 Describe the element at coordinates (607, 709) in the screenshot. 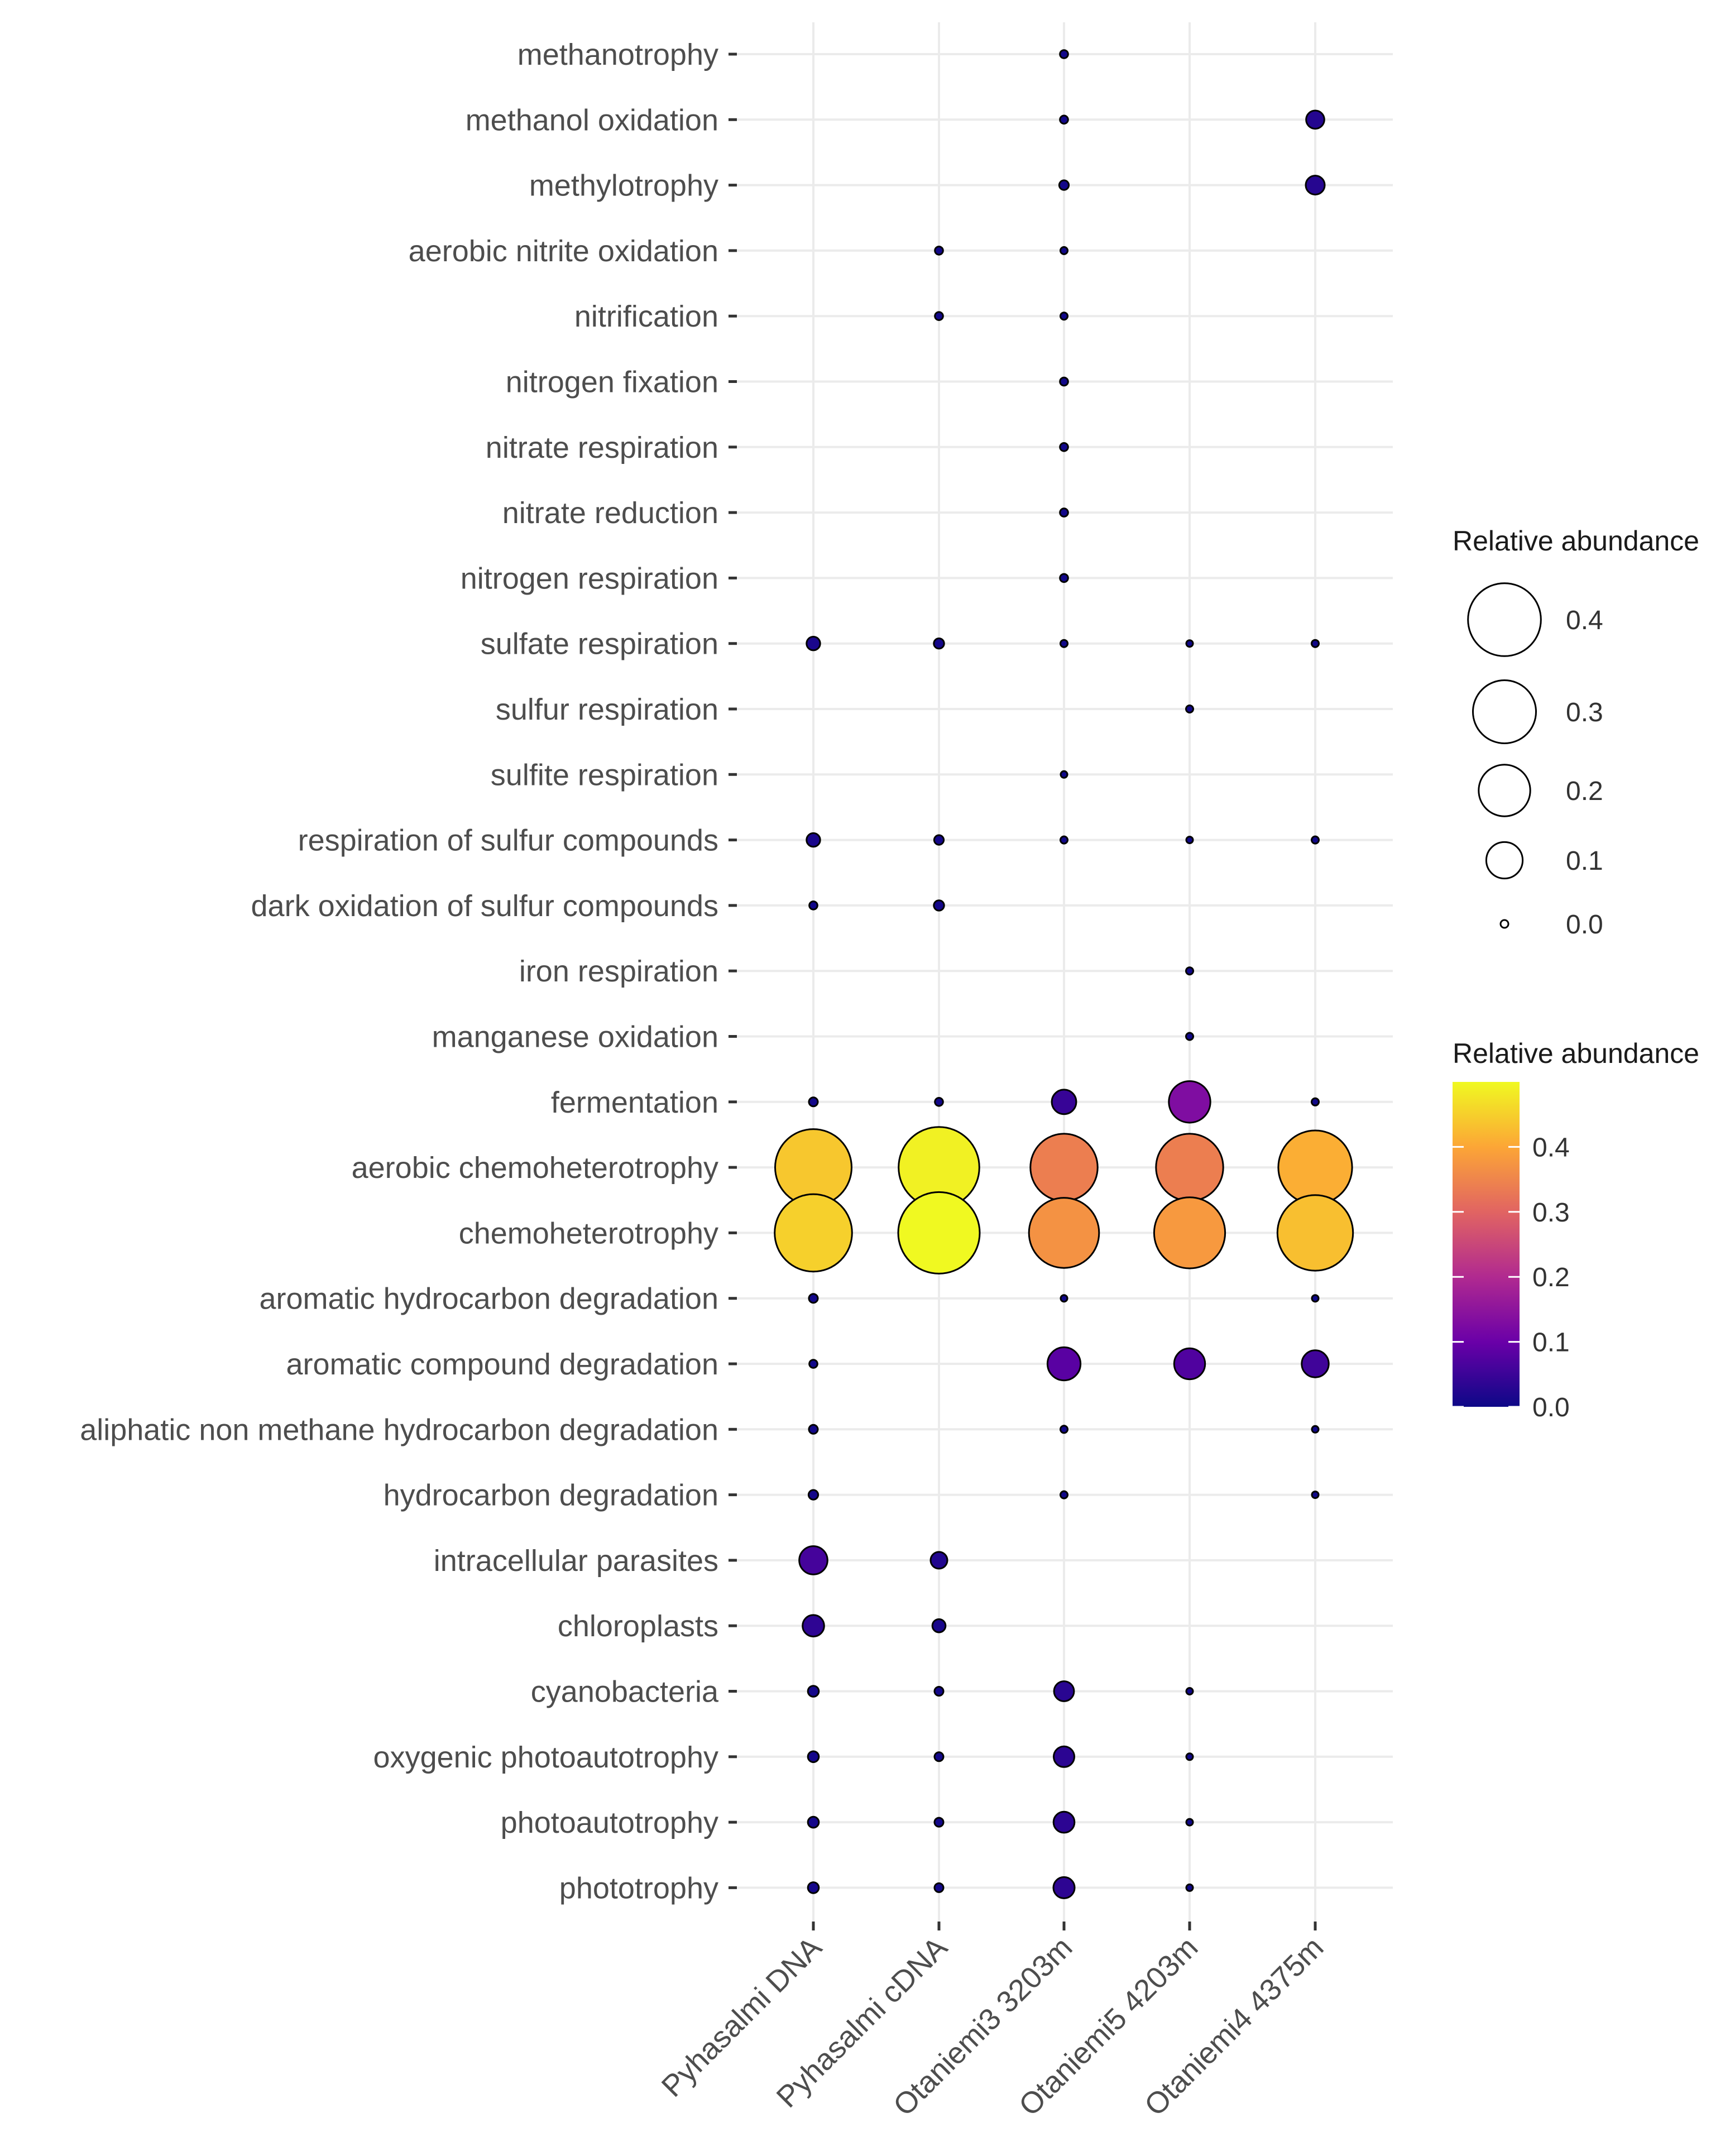

I see `y-tick-label: sulfur respiration` at that location.